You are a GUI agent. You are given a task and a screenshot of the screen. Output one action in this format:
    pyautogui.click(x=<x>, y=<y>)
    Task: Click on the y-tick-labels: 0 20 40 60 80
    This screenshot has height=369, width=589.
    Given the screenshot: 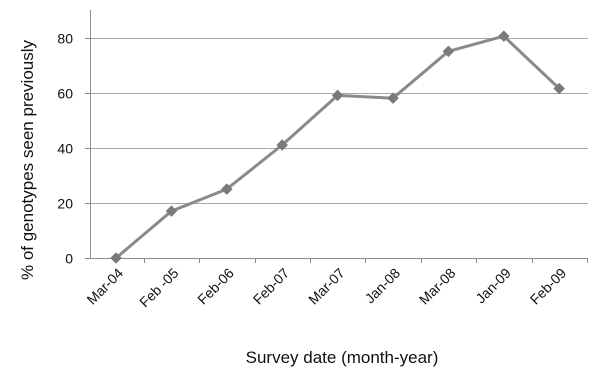 What is the action you would take?
    pyautogui.click(x=65, y=149)
    